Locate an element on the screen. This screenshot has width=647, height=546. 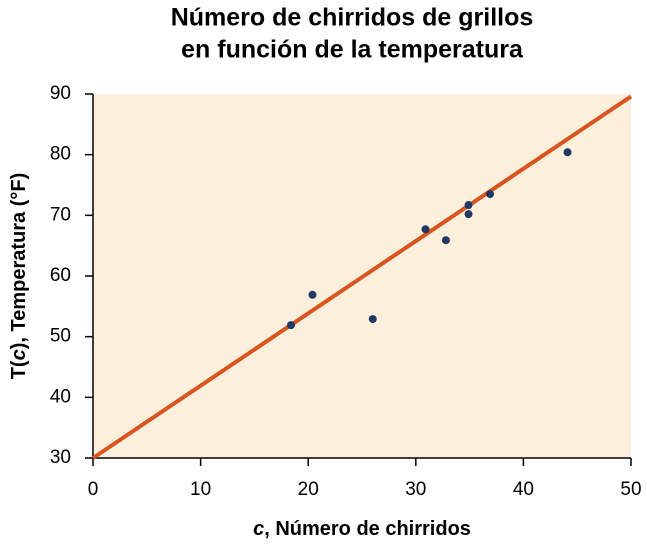
y-tick-label: 60 is located at coordinates (60, 275).